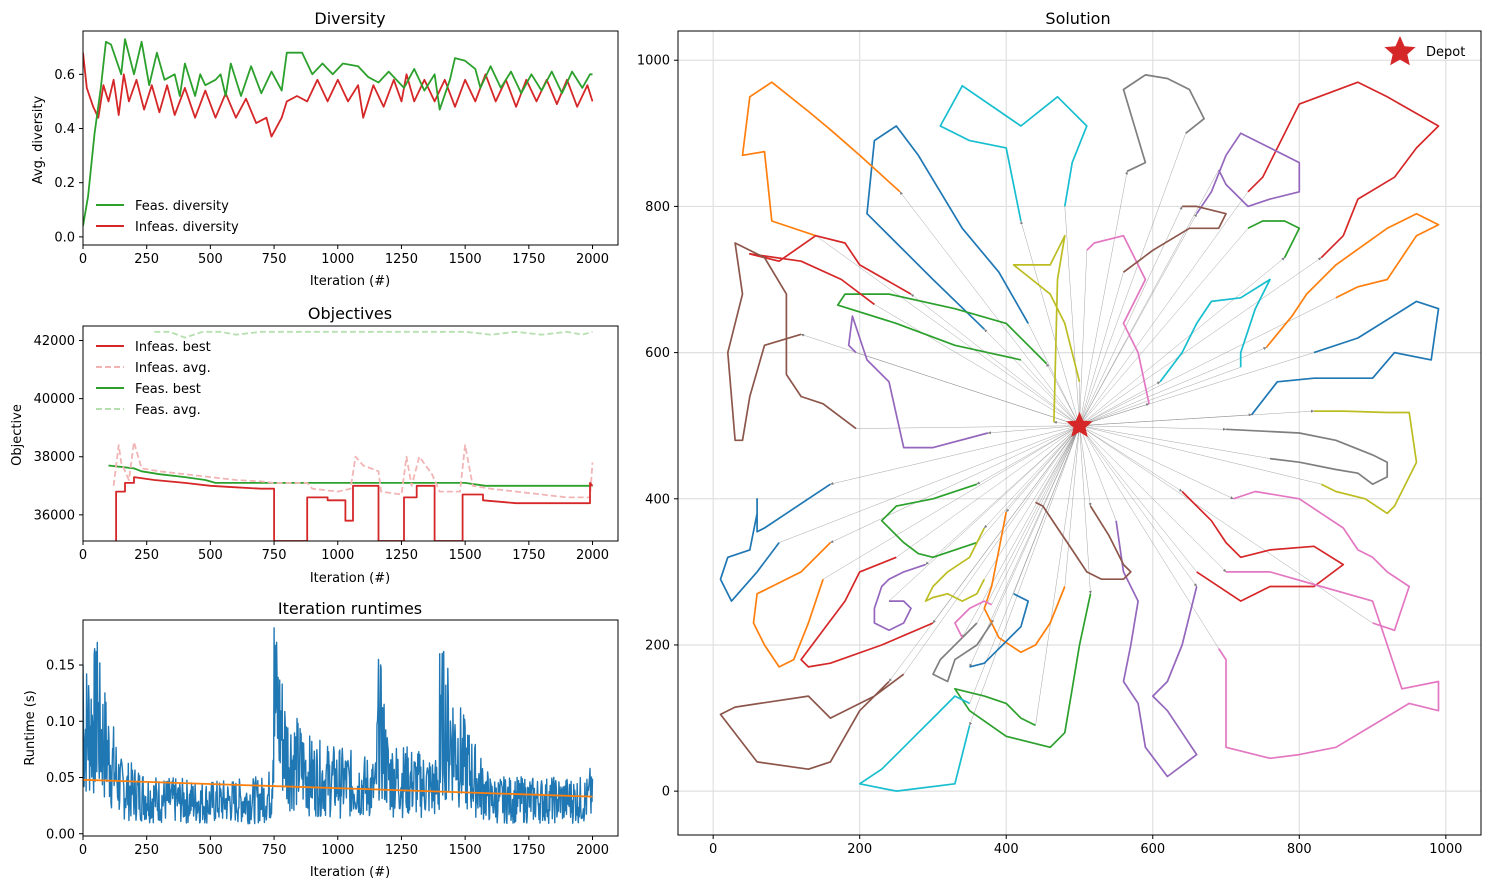  What do you see at coordinates (60, 834) in the screenshot?
I see `y-tick-label: 0.00` at bounding box center [60, 834].